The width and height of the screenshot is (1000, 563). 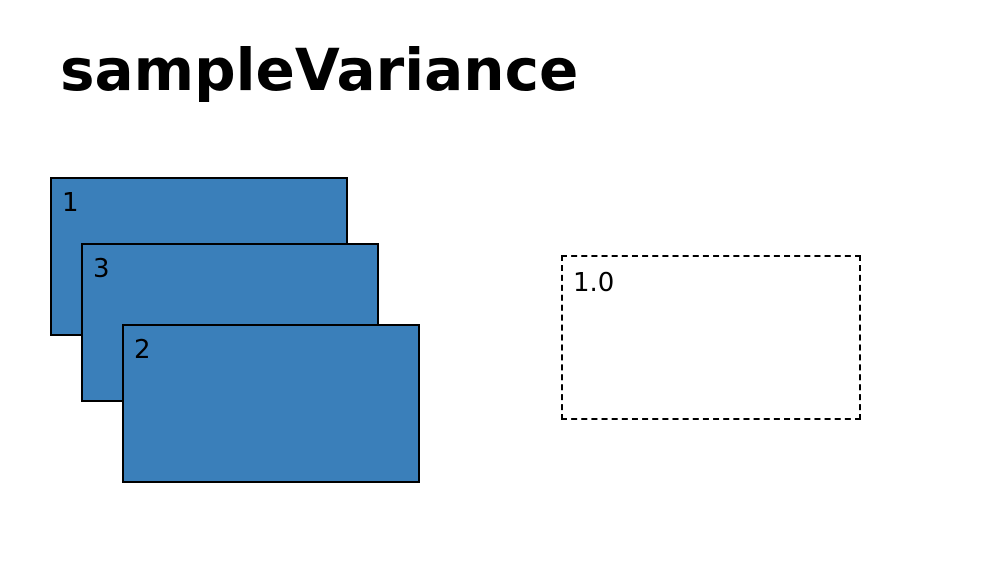 What do you see at coordinates (70, 203) in the screenshot?
I see `card-label: 1` at bounding box center [70, 203].